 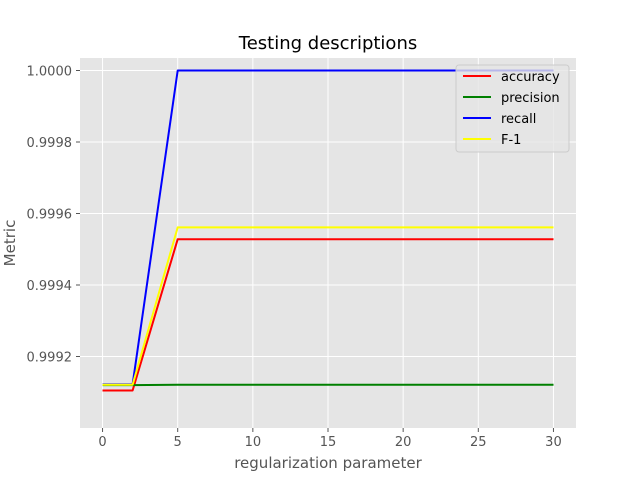 I want to click on x-tick-label: 25, so click(x=478, y=442).